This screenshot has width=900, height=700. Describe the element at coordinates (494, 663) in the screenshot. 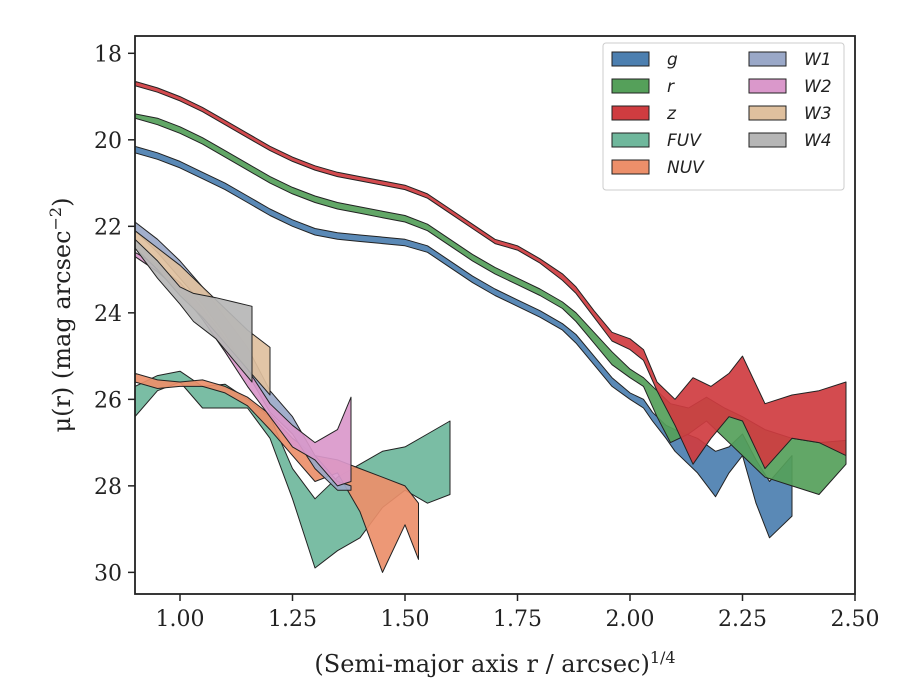

I see `x-axis-label: (Semi-major axis r / arcsec)1/4` at that location.